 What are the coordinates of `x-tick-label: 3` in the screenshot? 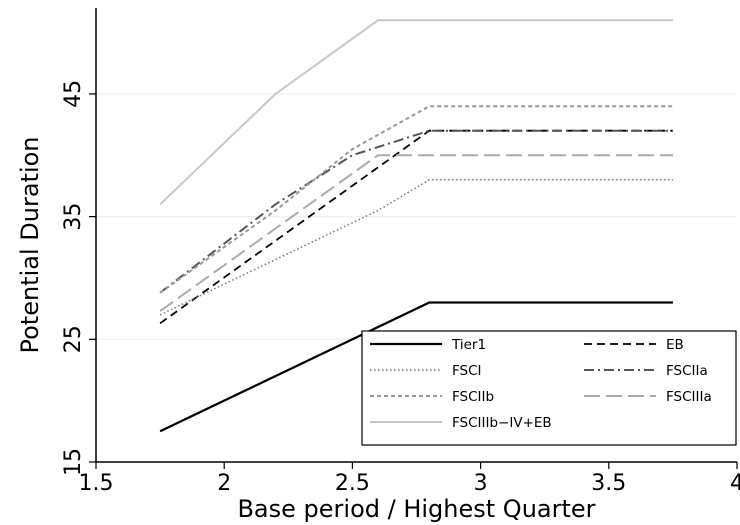 It's located at (481, 483).